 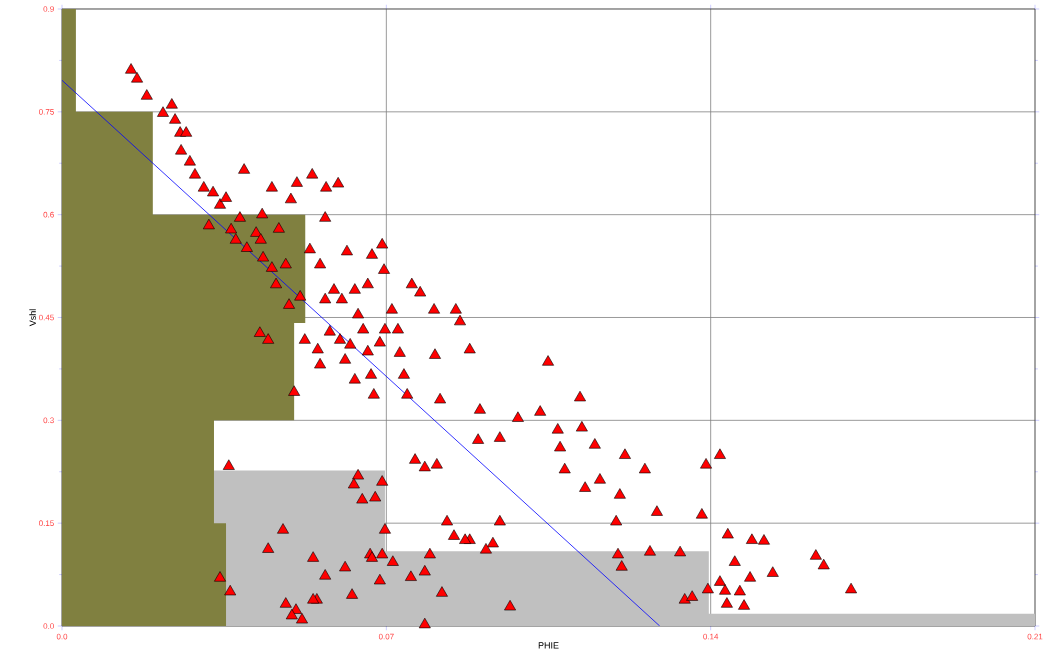 I want to click on x-axis-title: PHIE, so click(x=548, y=645).